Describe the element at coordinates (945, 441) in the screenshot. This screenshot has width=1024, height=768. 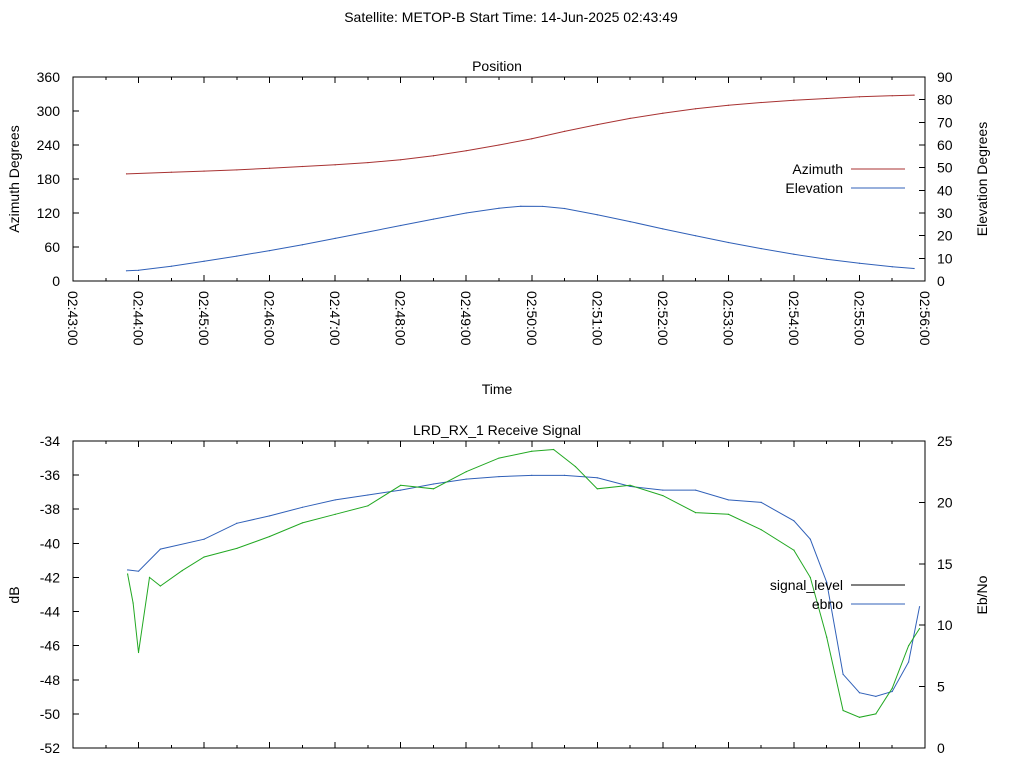
I see `signal-y2-tick-label: 25` at that location.